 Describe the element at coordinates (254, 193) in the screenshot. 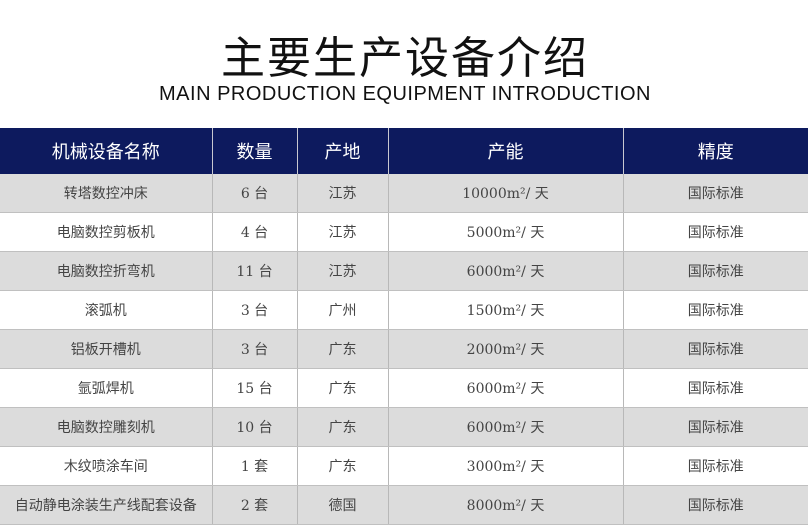

I see `cell-quantity: 6 台` at that location.